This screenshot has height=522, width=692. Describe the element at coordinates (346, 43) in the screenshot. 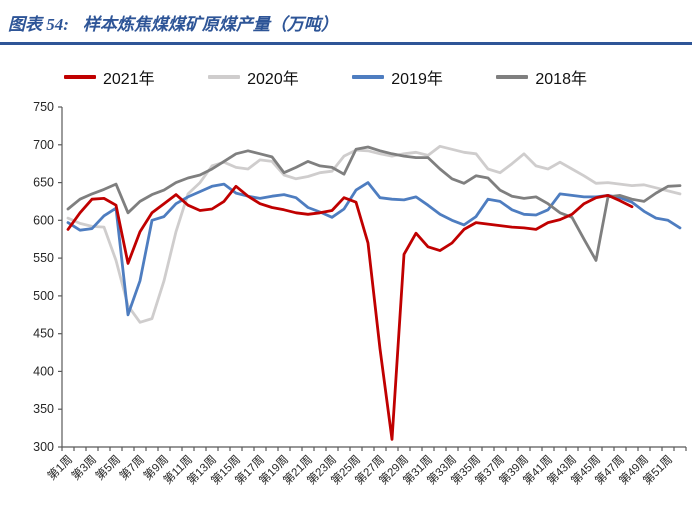

I see `title-divider-rule` at that location.